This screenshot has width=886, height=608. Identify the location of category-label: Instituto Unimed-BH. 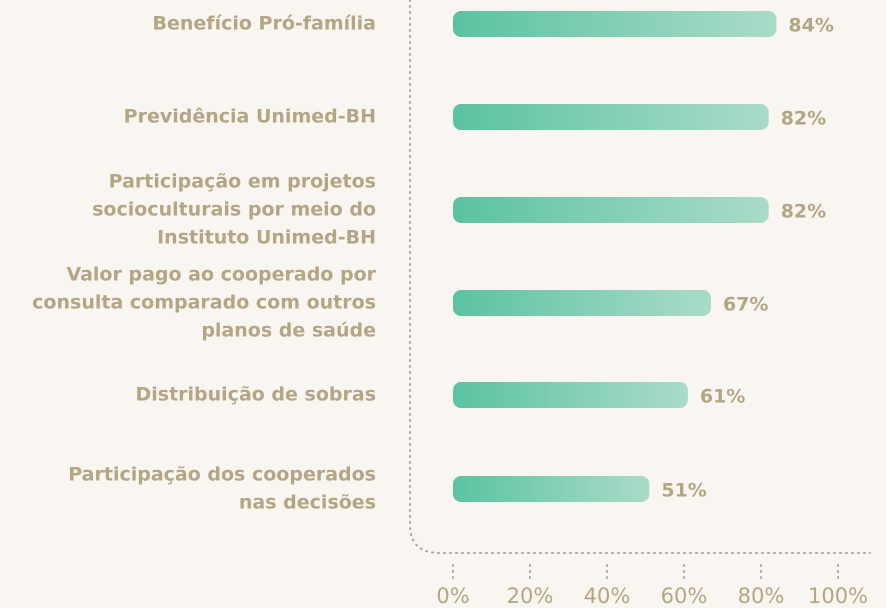
(266, 238).